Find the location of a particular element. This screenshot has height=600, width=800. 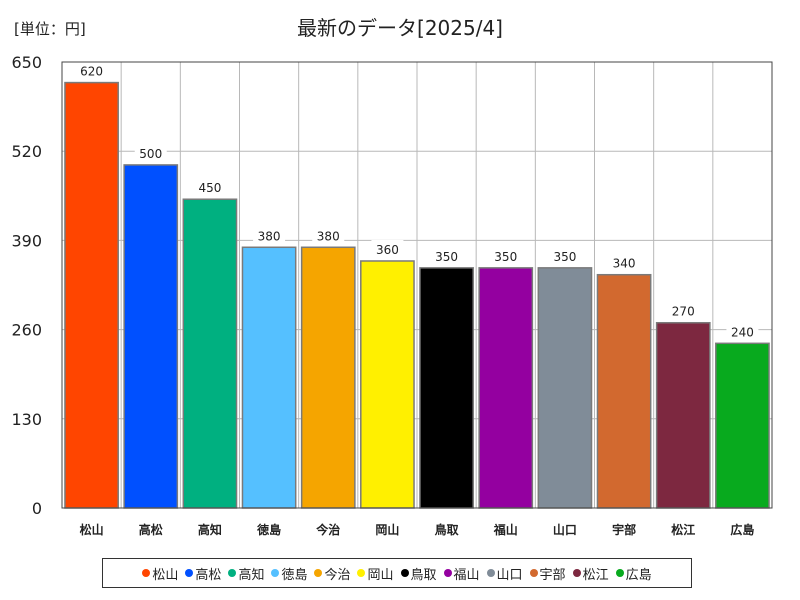

legend-label: 山口 is located at coordinates (509, 575).